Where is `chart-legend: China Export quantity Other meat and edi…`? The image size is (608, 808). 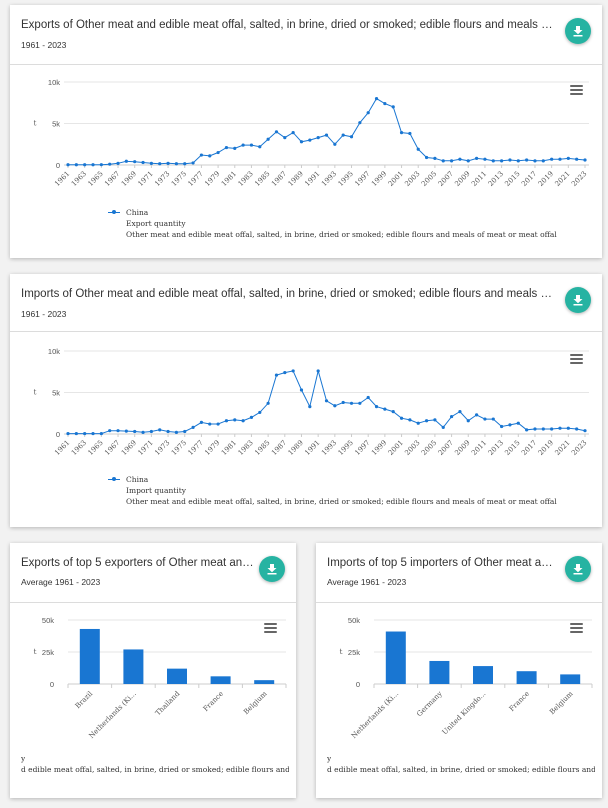 chart-legend: China Export quantity Other meat and edi… is located at coordinates (332, 223).